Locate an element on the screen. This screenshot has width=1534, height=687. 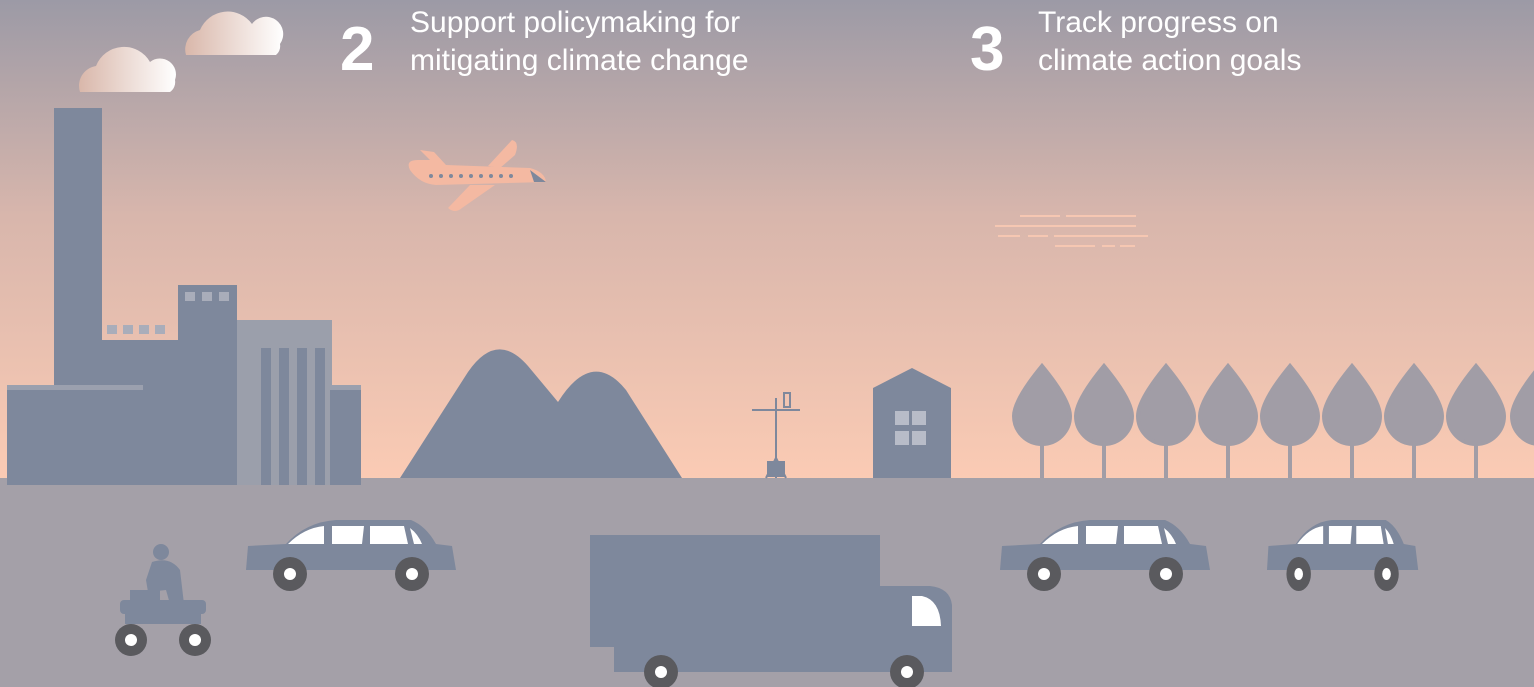
atv-rider is located at coordinates (163, 600).